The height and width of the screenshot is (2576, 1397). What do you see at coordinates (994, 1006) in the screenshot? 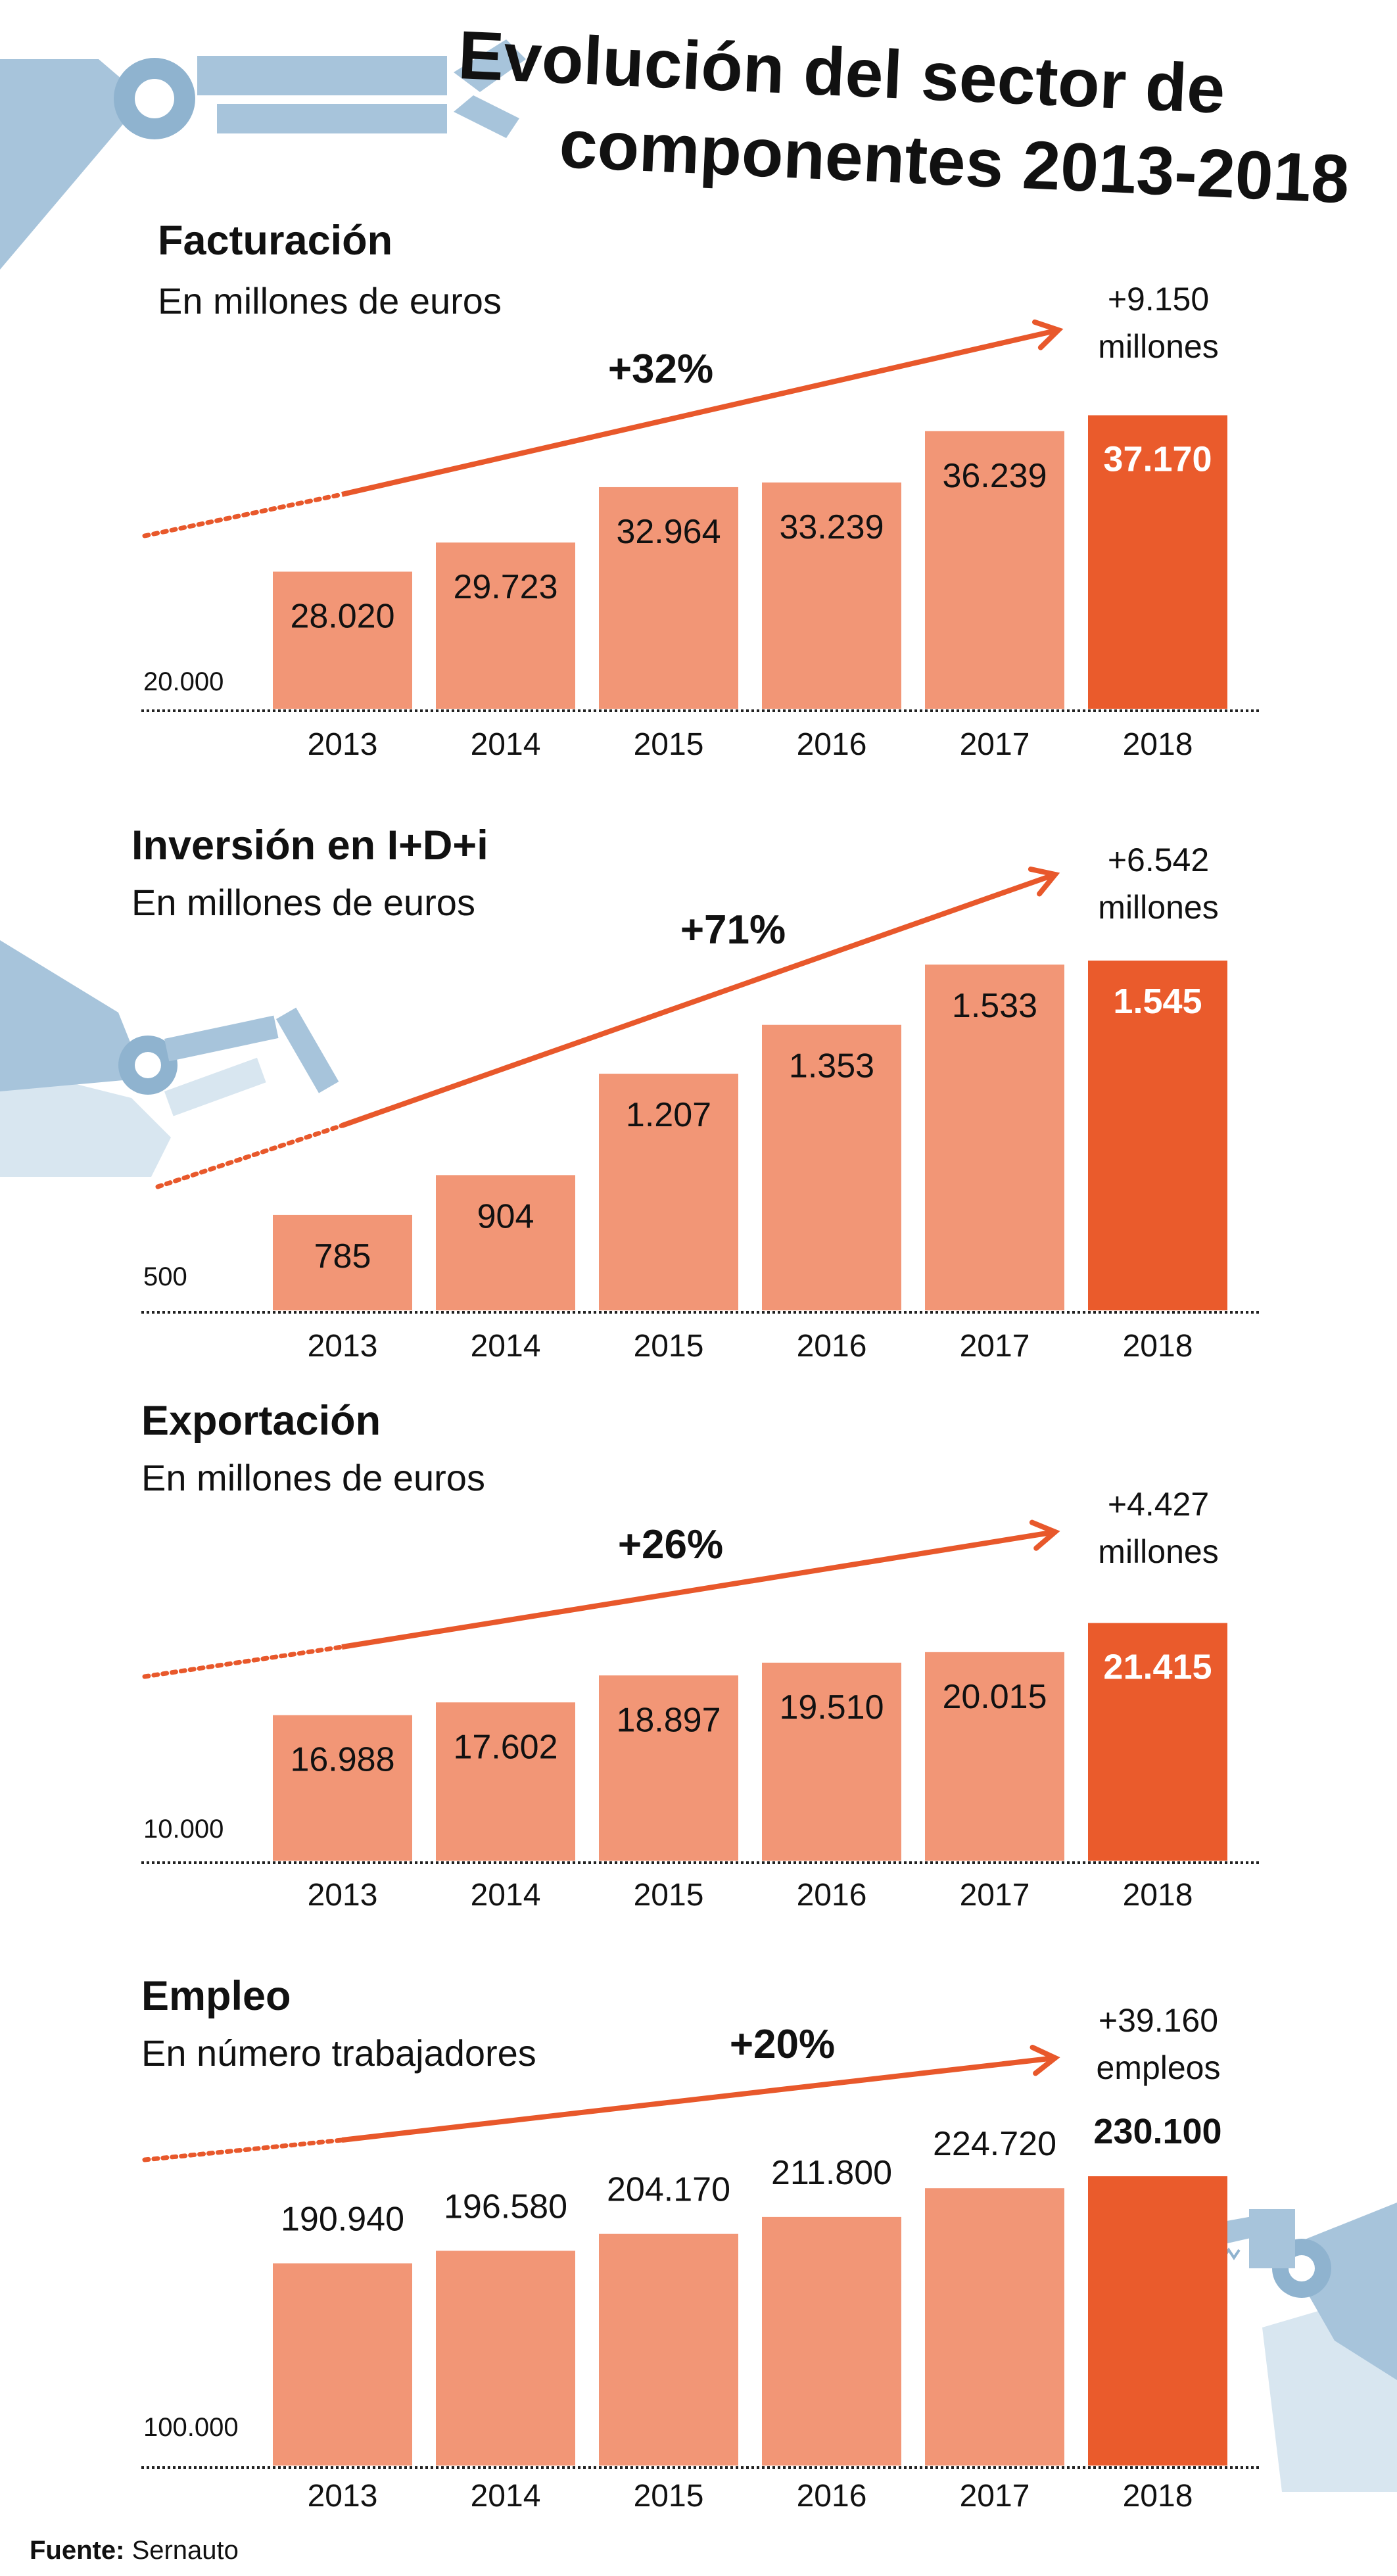
I see `bar-value-label-2017: 1.533` at bounding box center [994, 1006].